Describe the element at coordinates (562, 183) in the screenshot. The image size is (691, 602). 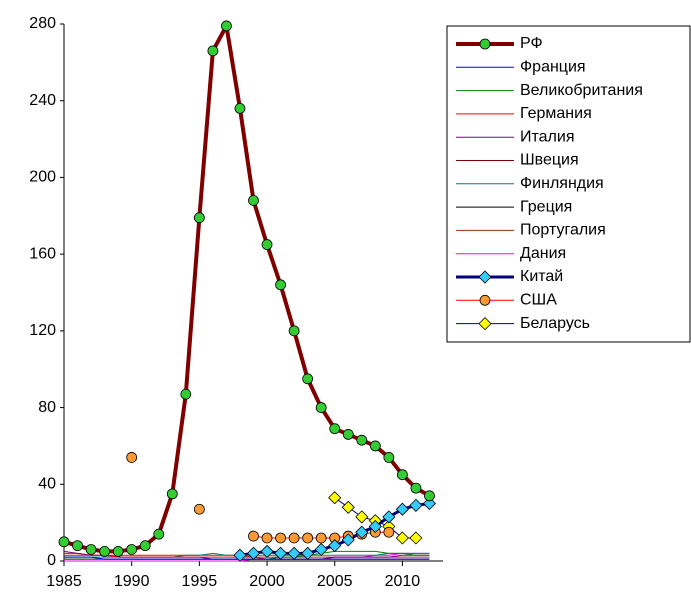
I see `legend-label: Финляндия` at that location.